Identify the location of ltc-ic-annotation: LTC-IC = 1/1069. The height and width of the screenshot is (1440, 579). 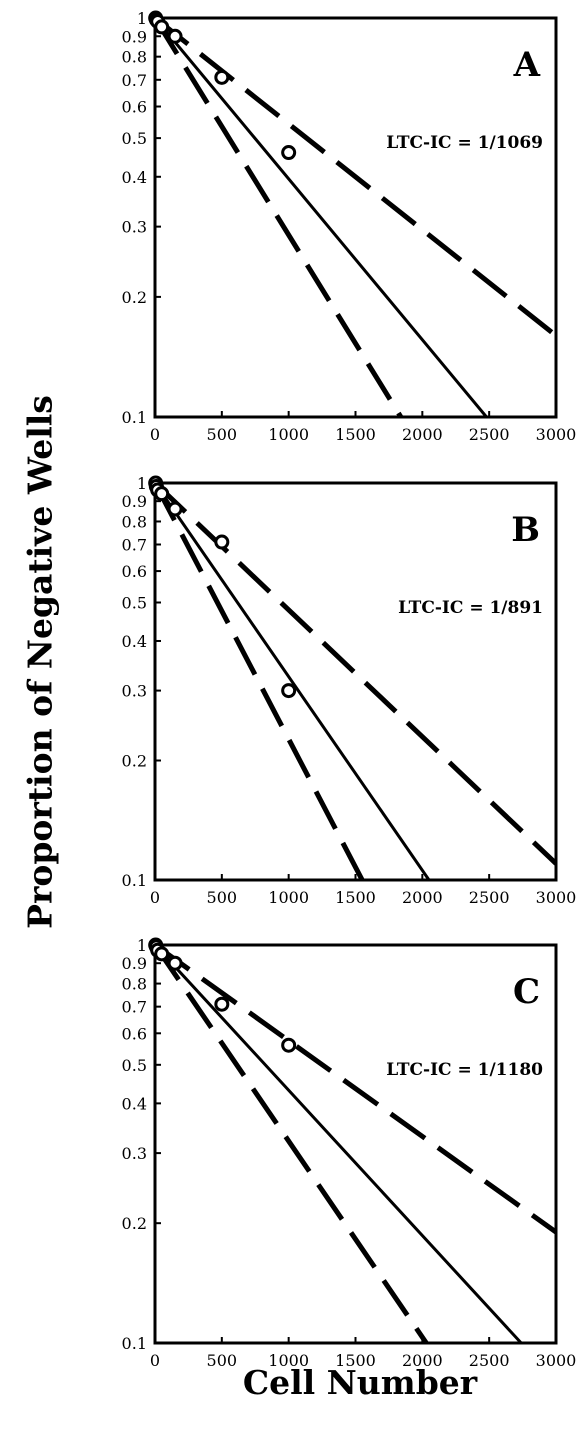
(464, 143).